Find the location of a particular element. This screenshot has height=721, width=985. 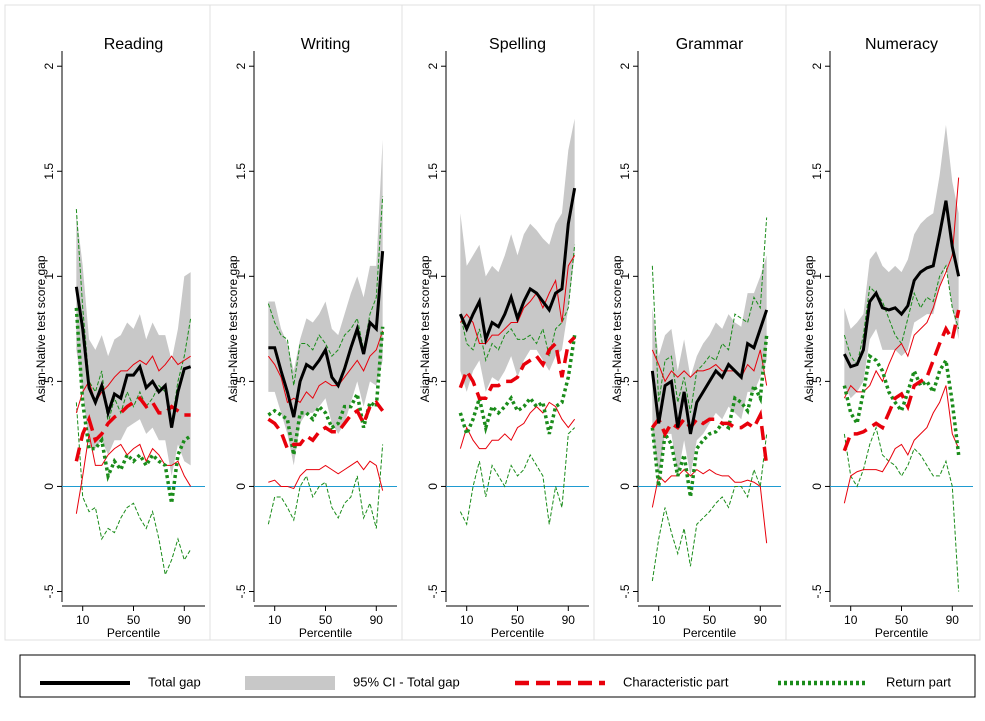

panel-title: Grammar is located at coordinates (710, 44).